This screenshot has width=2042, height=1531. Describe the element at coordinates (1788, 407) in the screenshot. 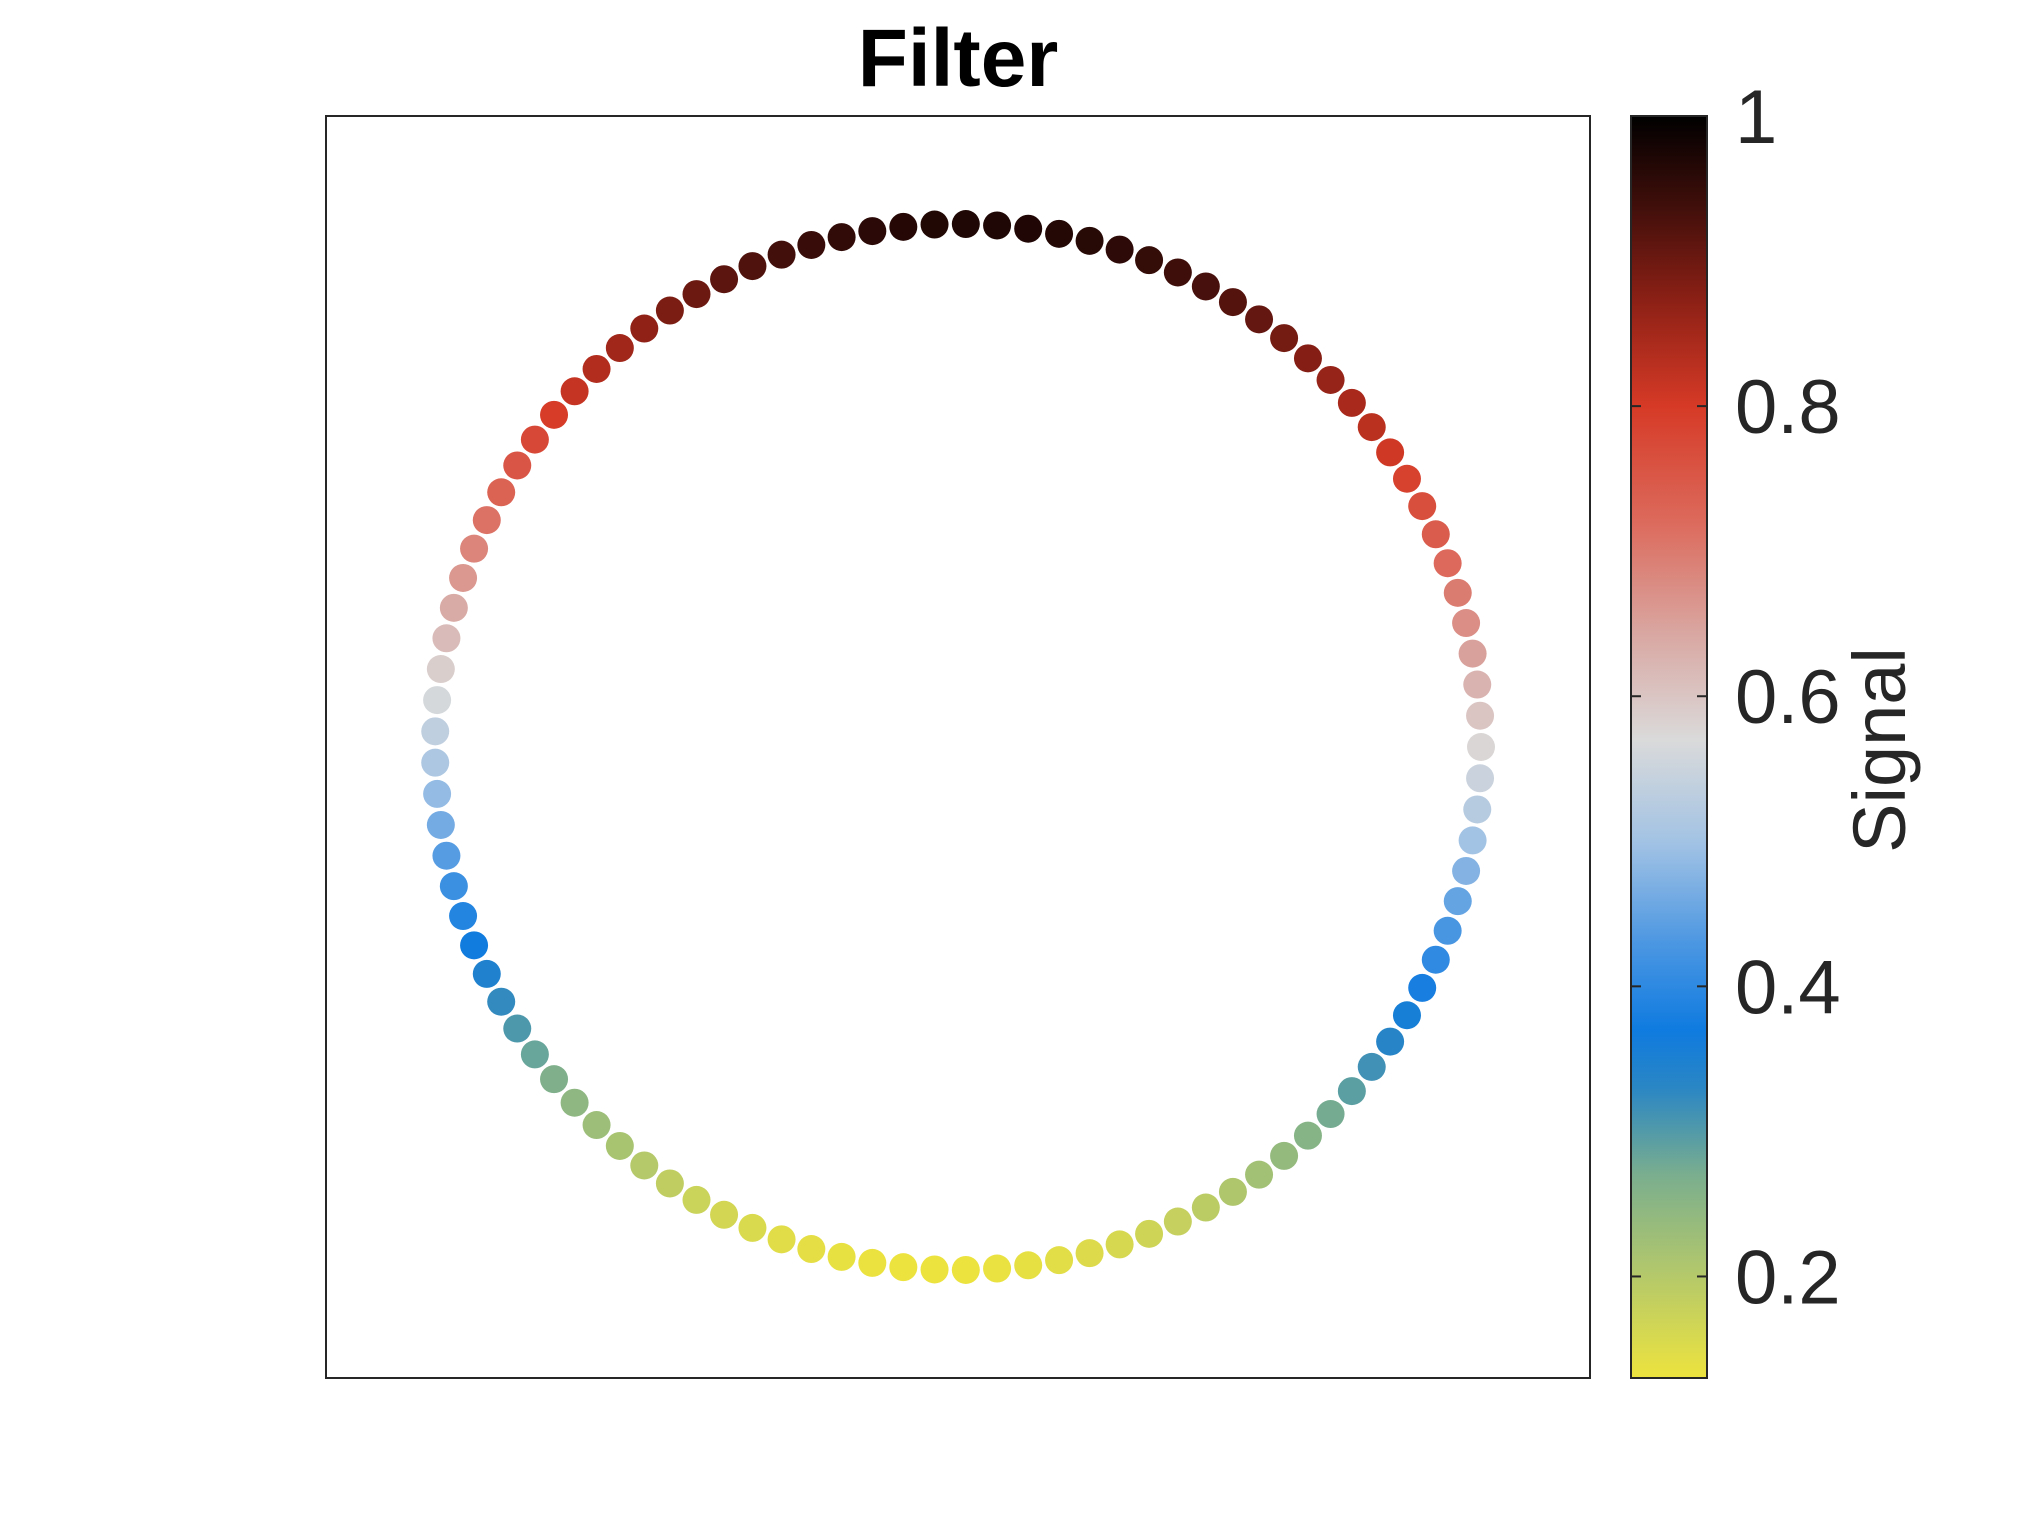

I see `colorbar-tick-label: 0.8` at that location.